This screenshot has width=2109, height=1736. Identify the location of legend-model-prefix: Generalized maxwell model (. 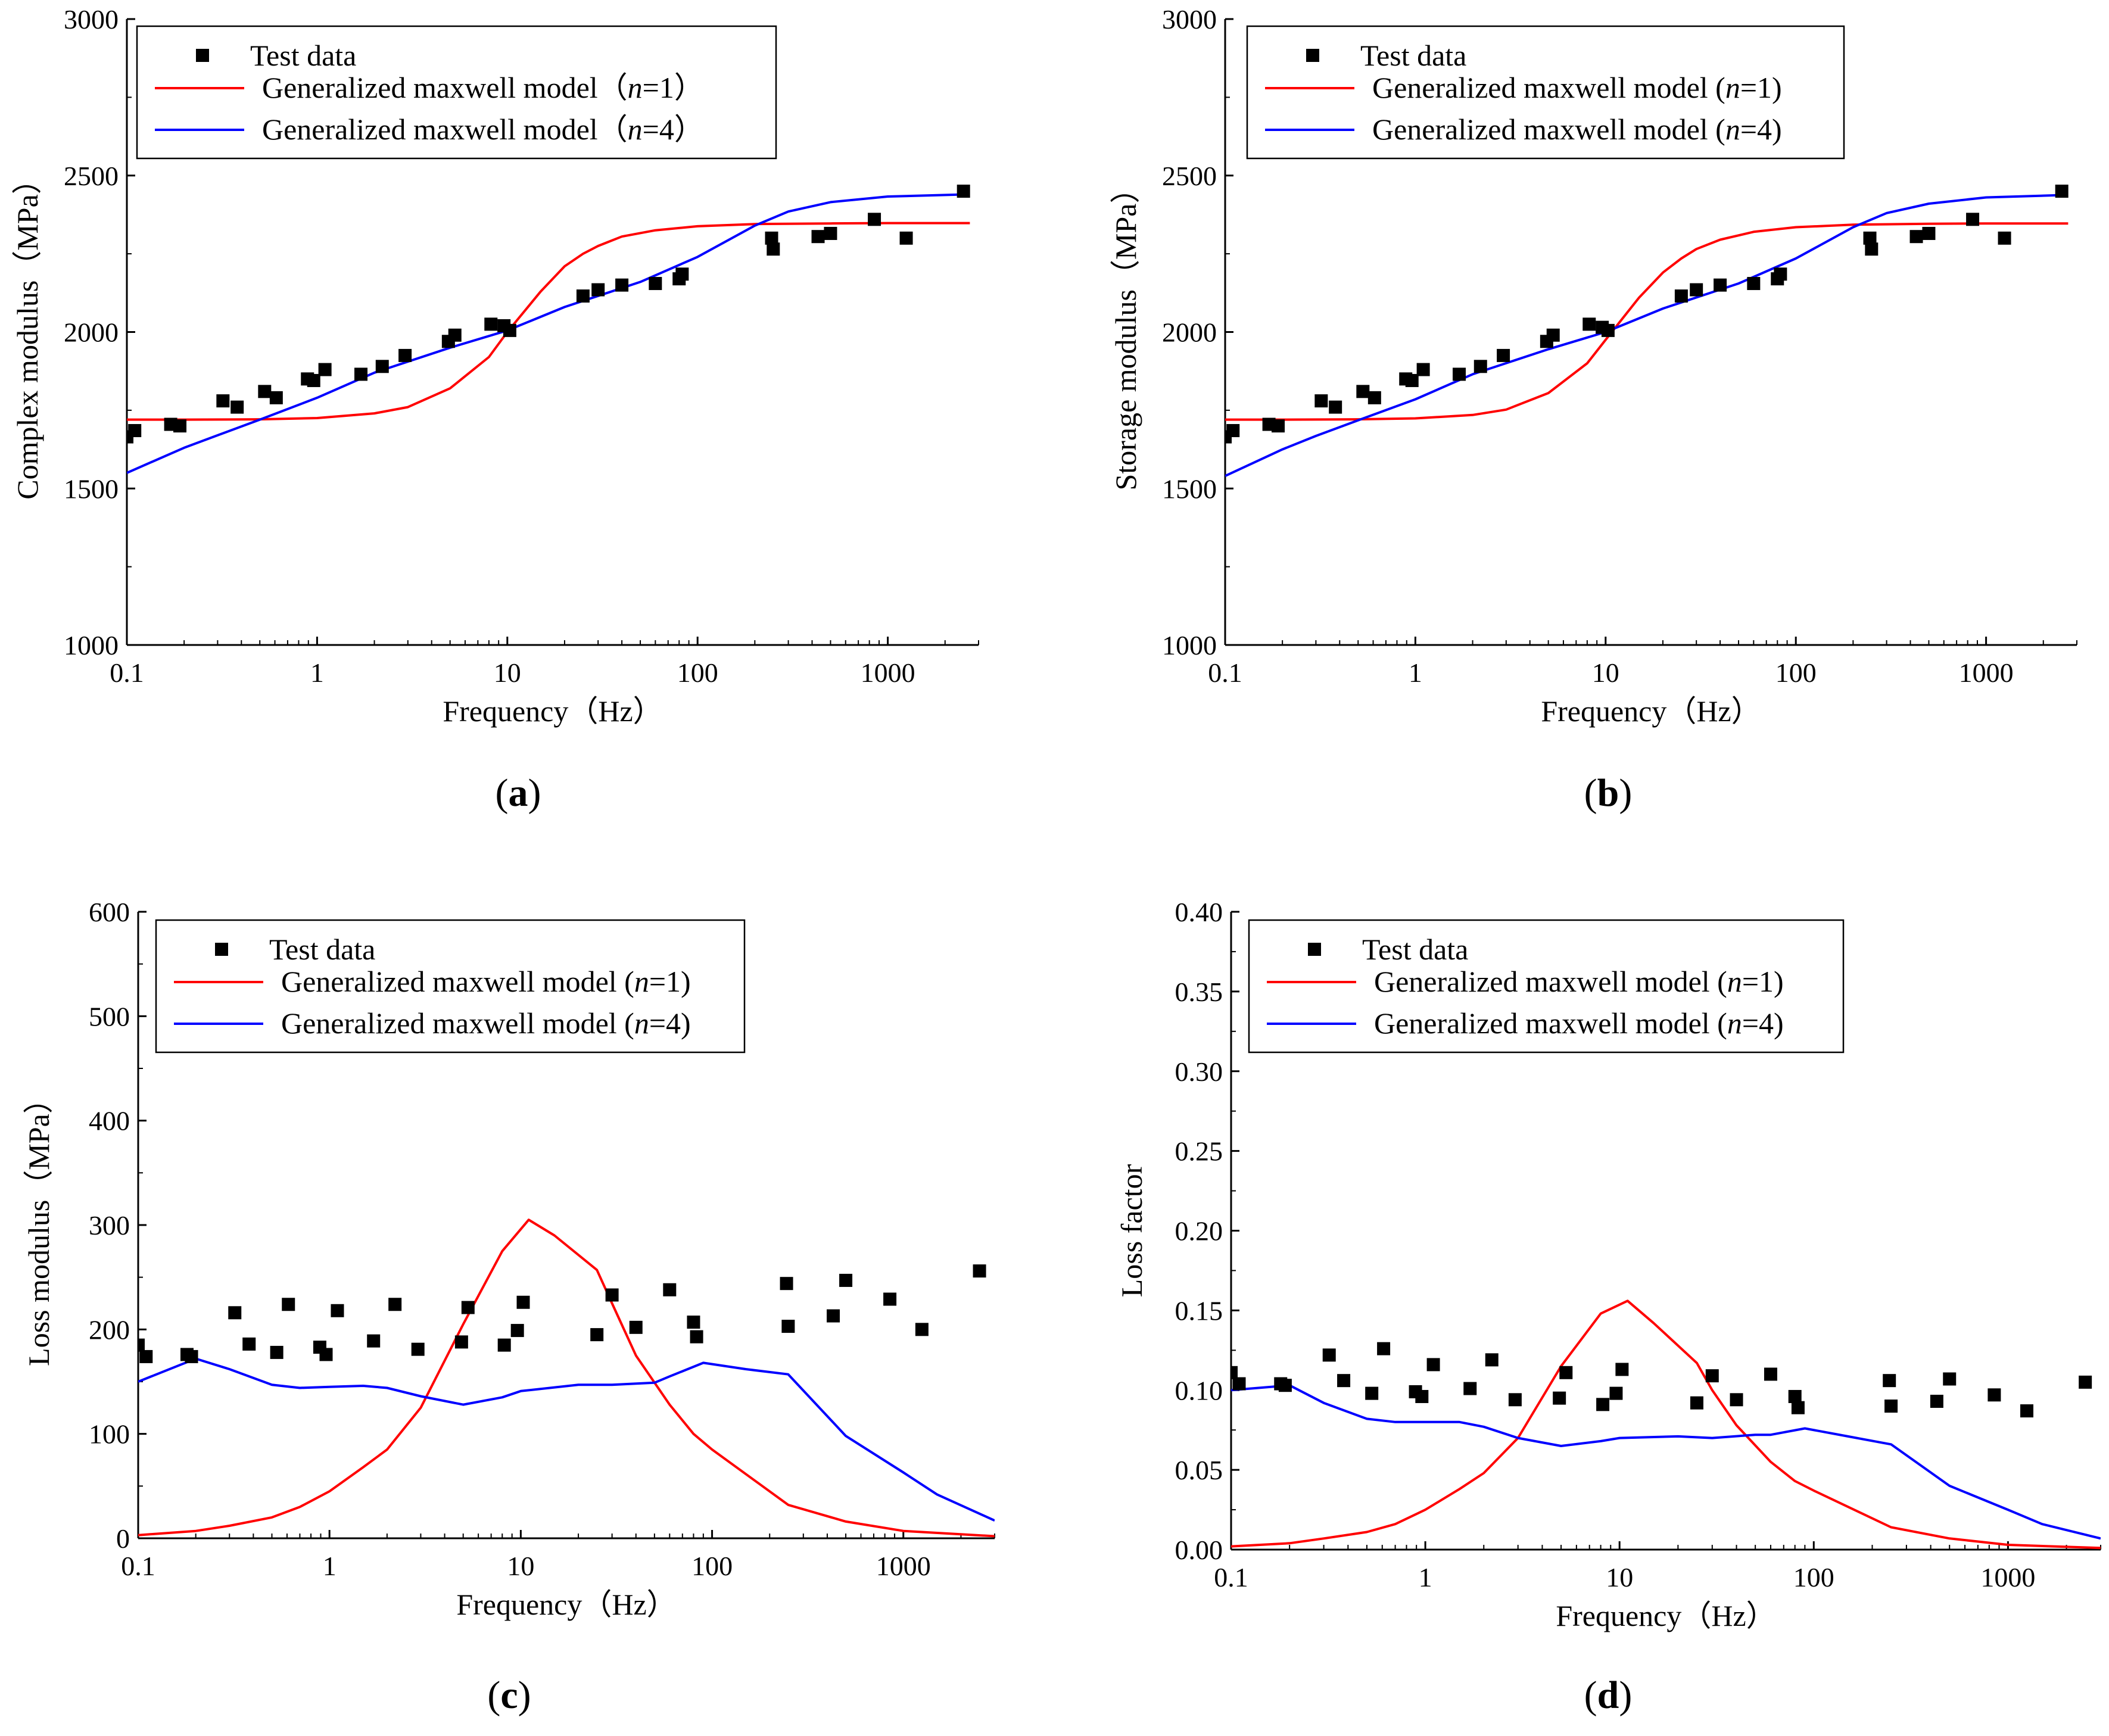
(1550, 1023).